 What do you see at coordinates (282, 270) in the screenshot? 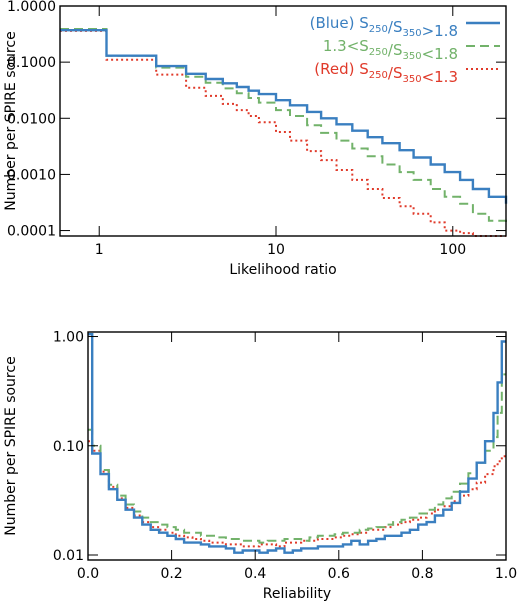
I see `top-x-axis-label: Likelihood ratio` at bounding box center [282, 270].